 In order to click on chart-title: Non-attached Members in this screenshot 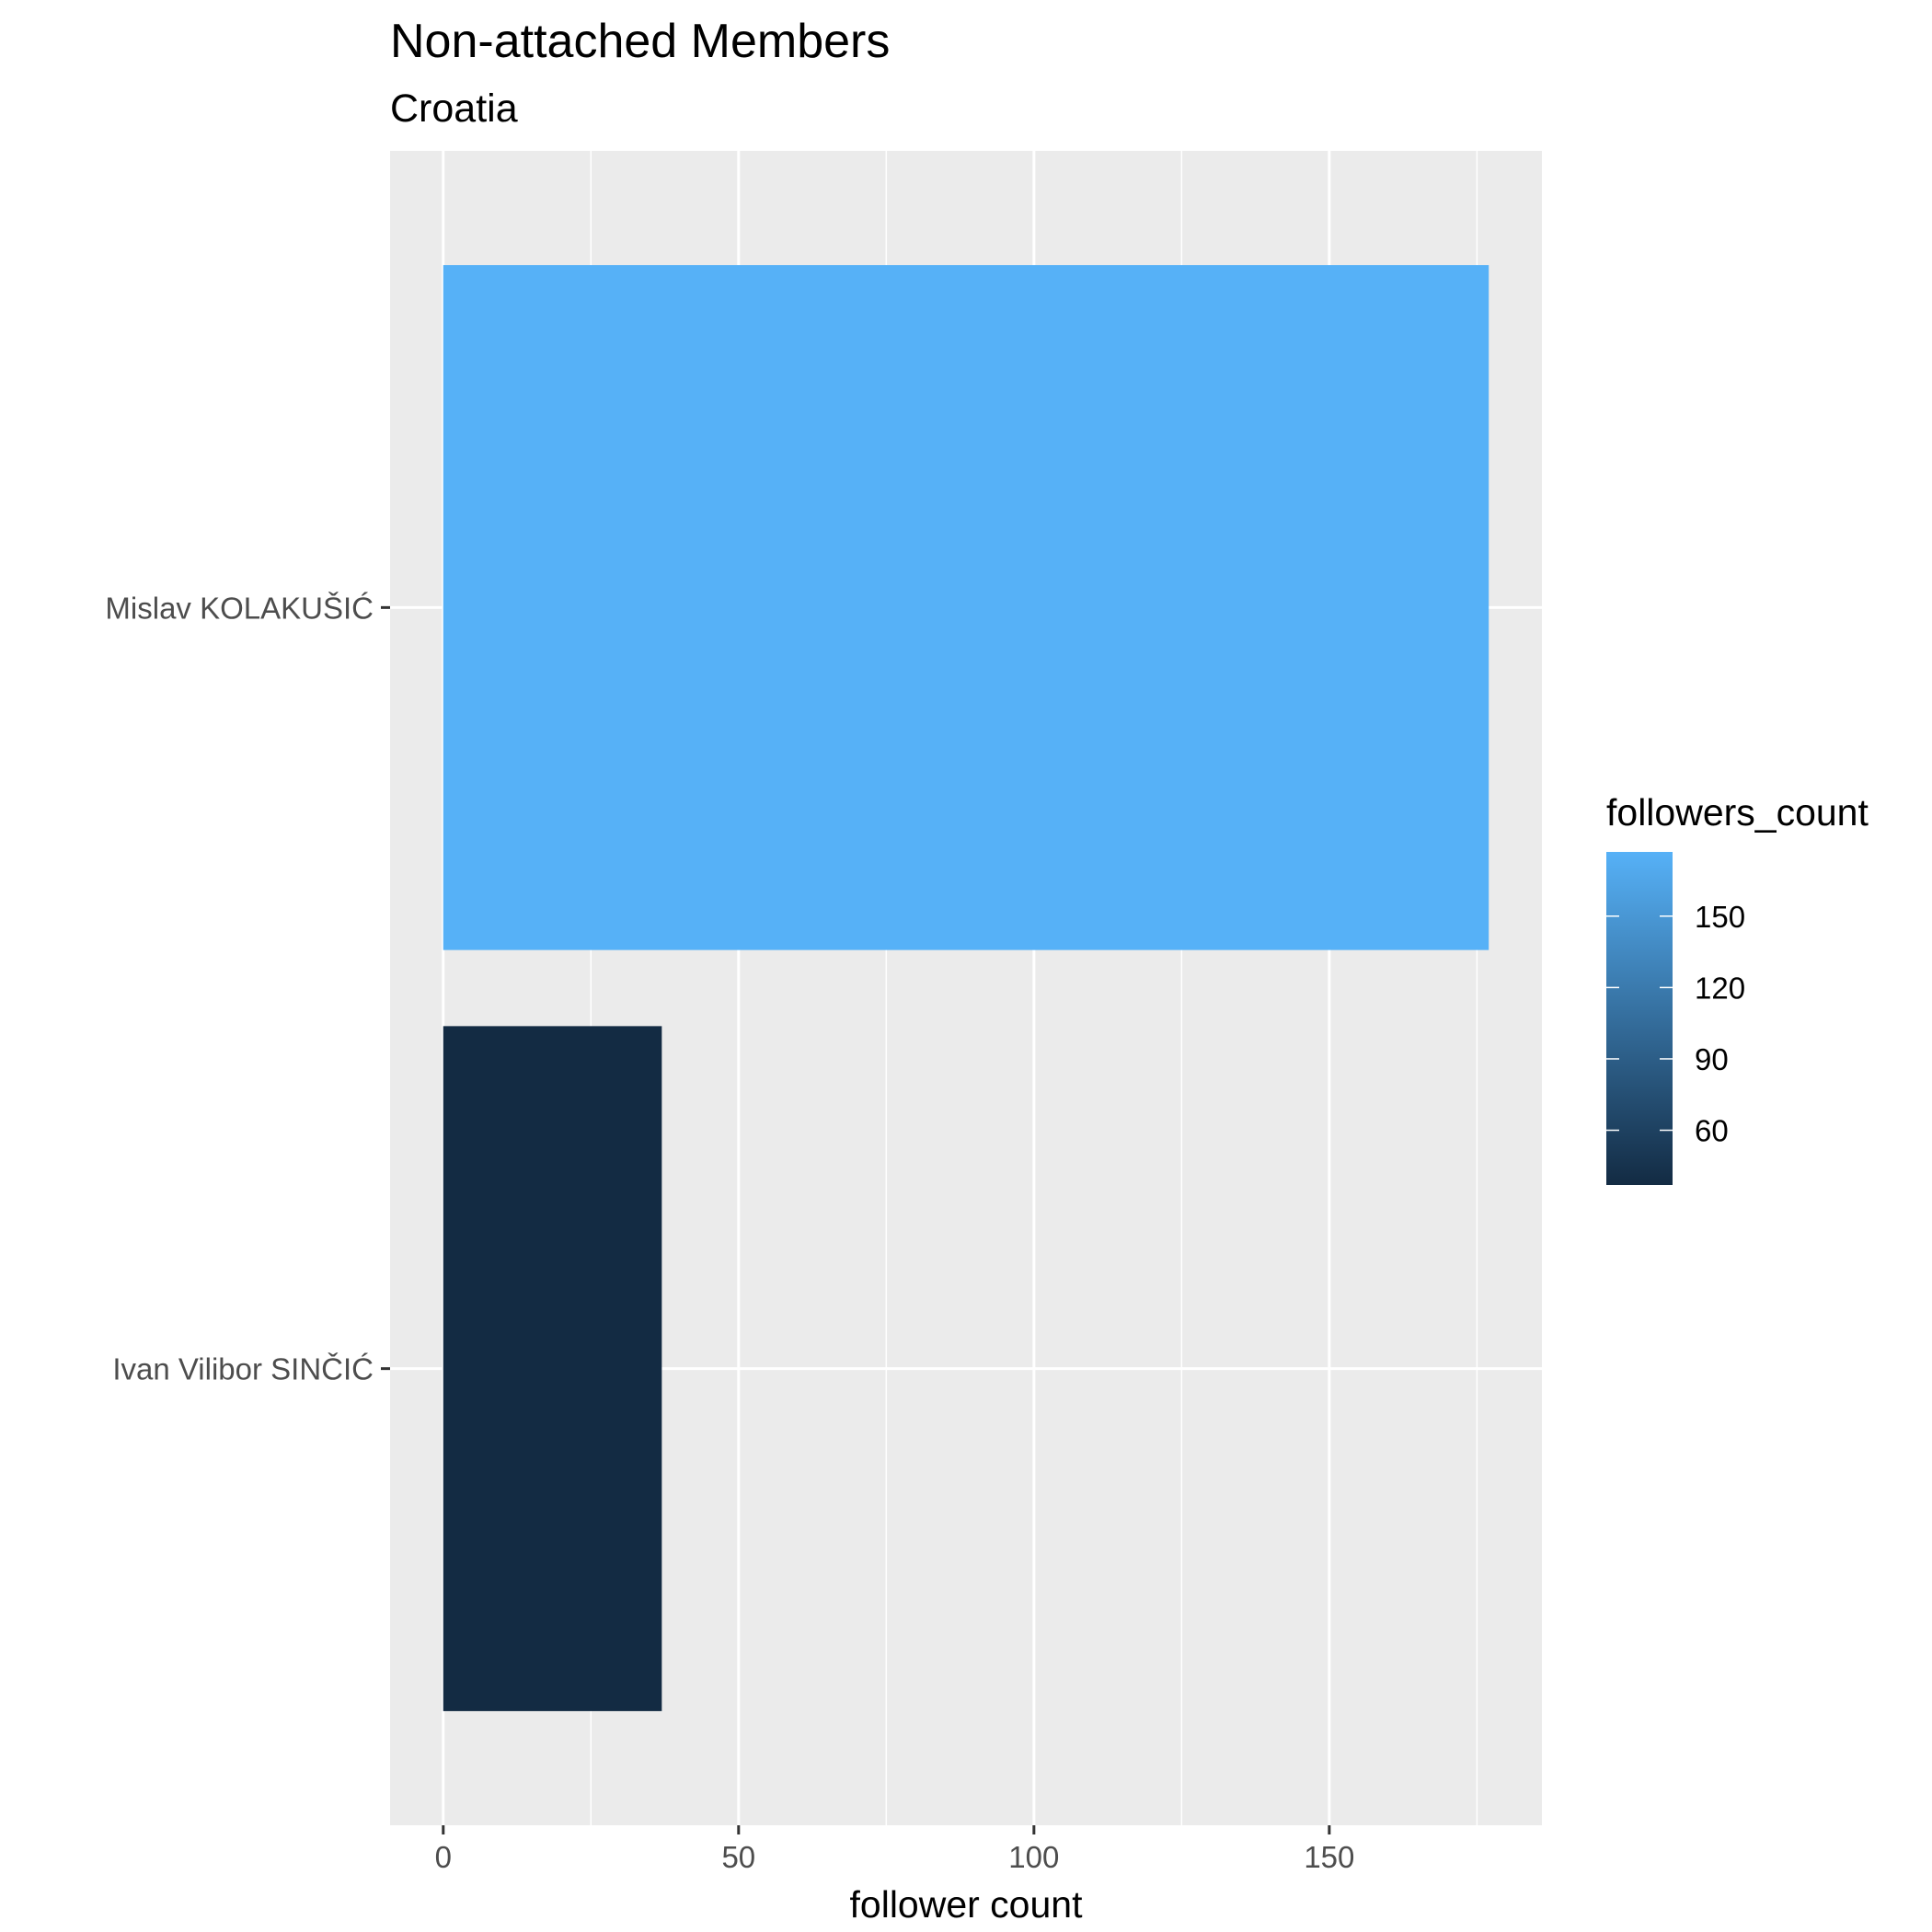, I will do `click(640, 41)`.